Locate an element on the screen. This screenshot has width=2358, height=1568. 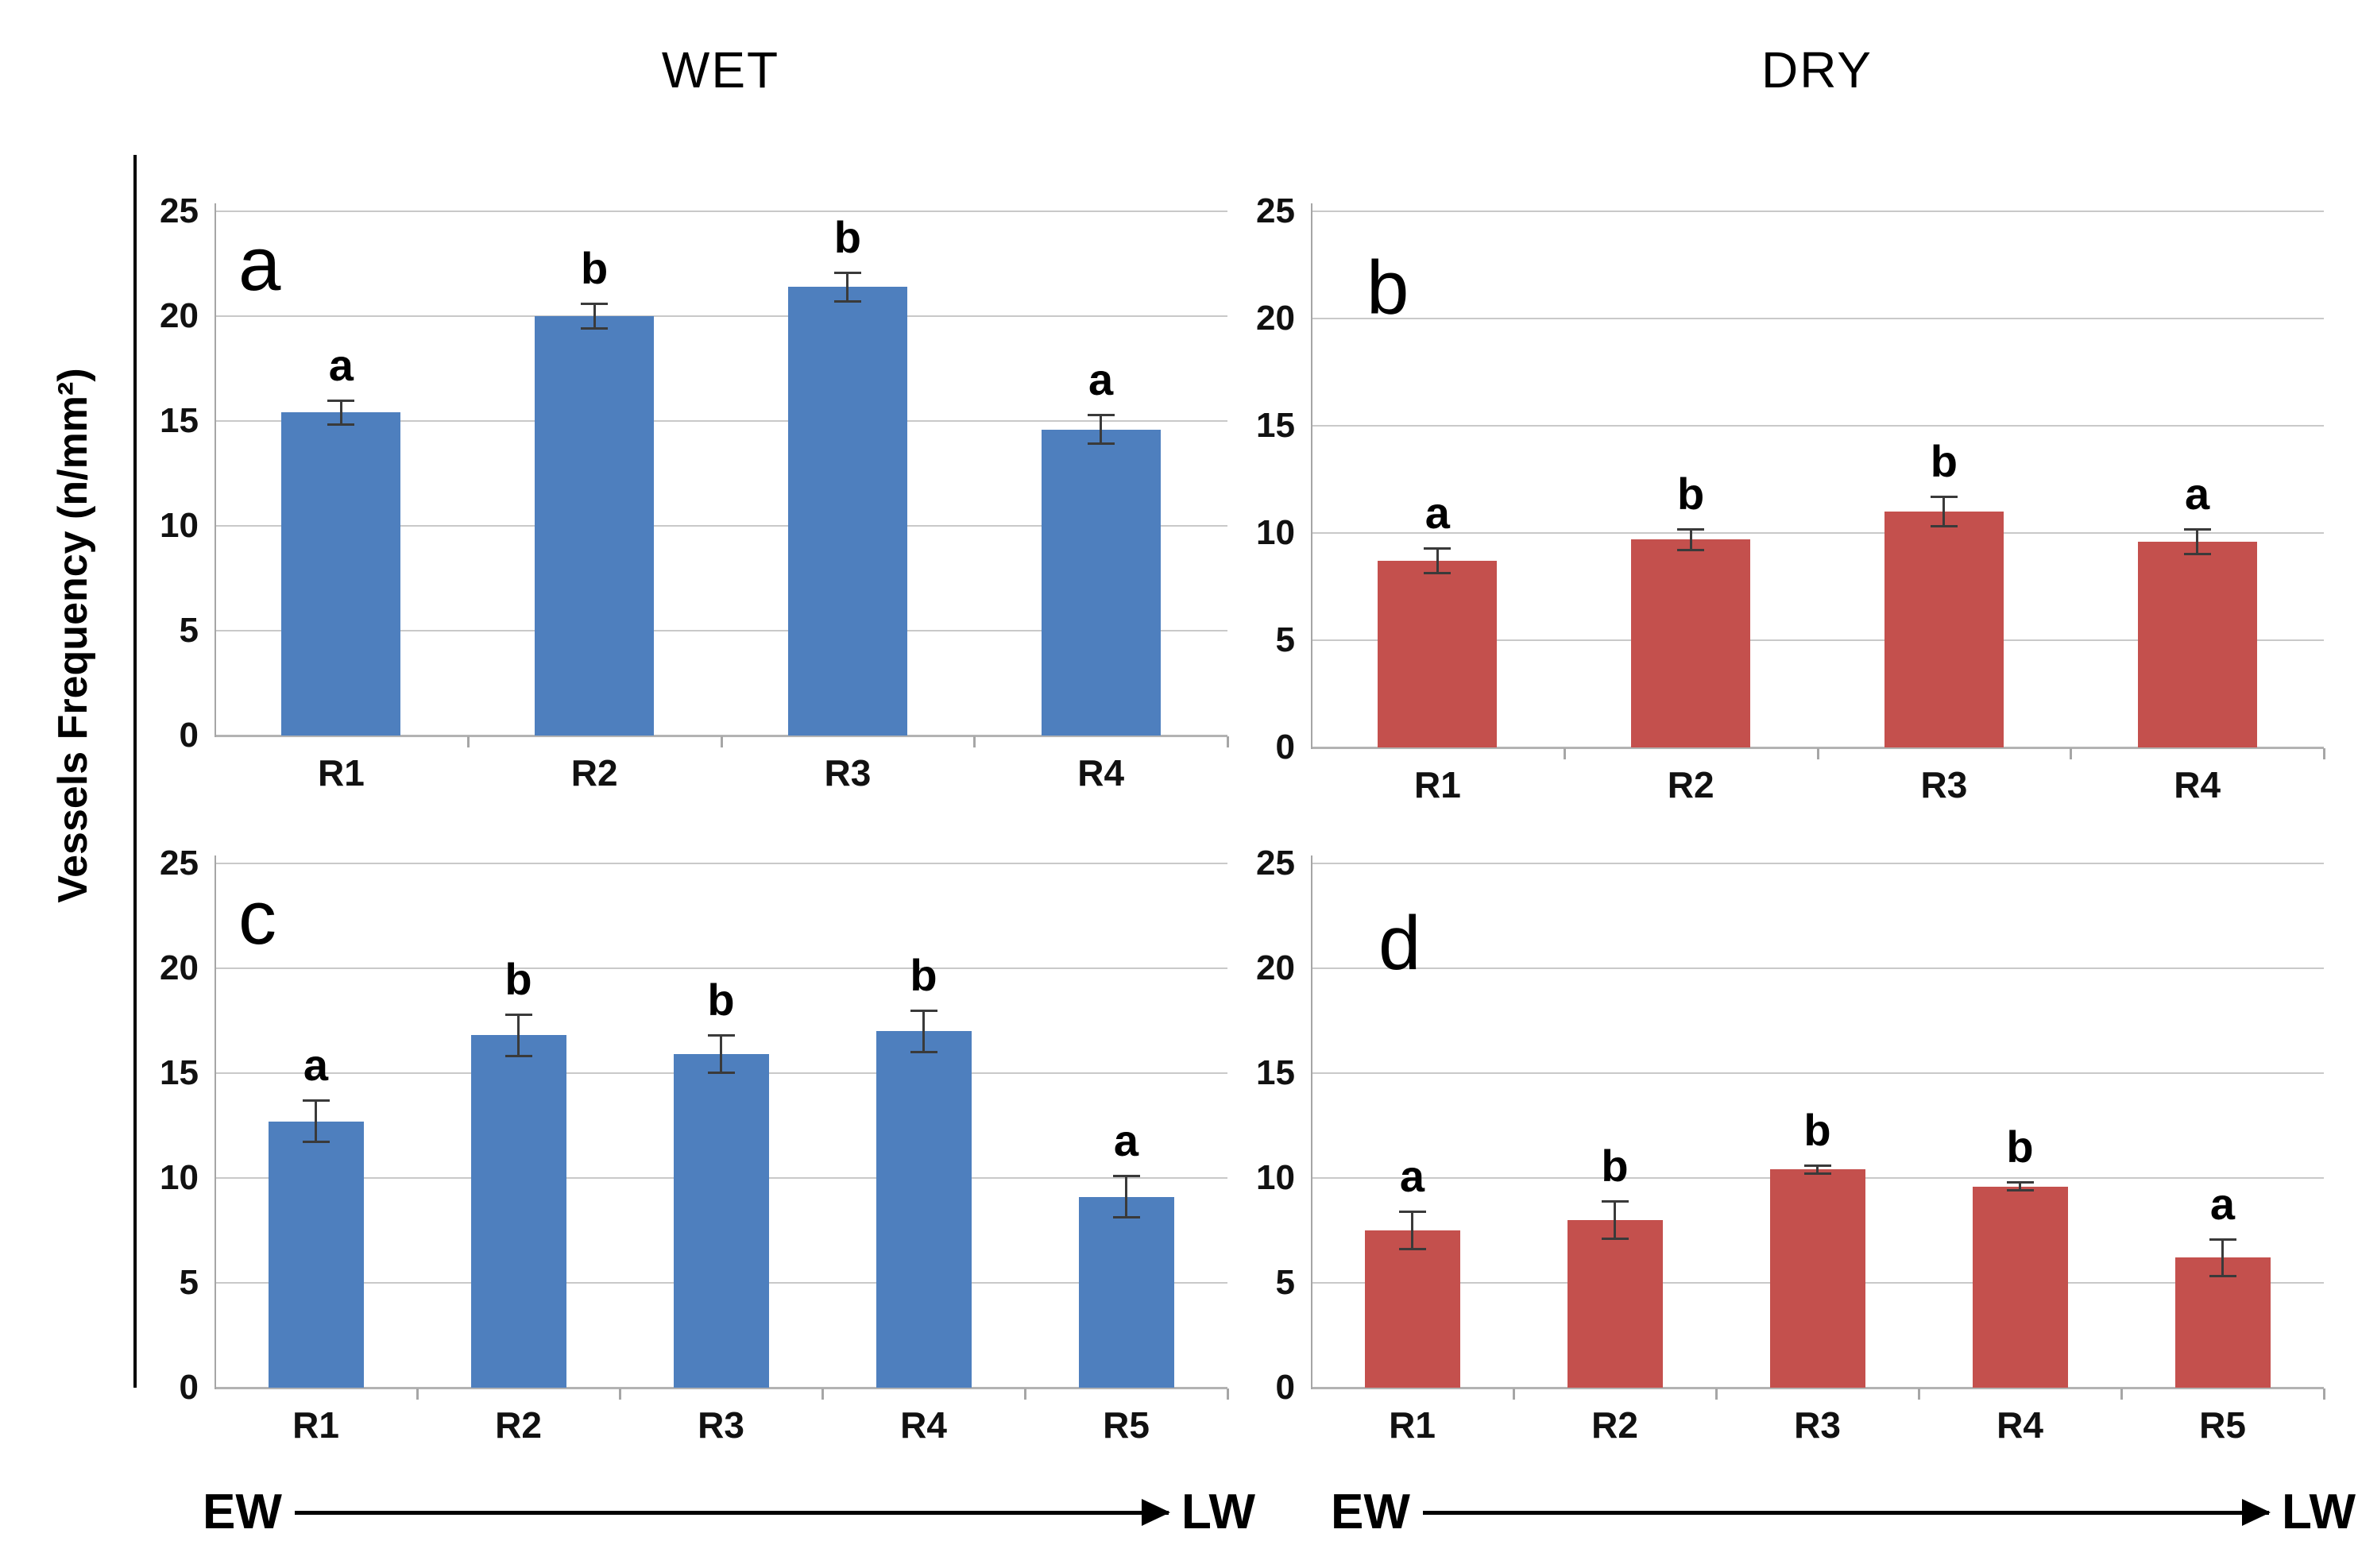
bar-d-R3 is located at coordinates (1817, 1278).